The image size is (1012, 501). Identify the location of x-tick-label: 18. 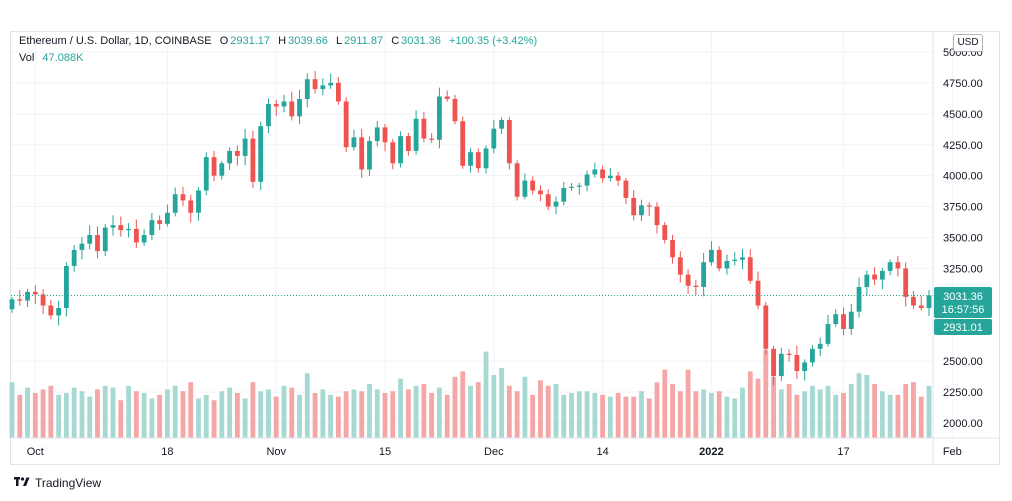
(167, 452).